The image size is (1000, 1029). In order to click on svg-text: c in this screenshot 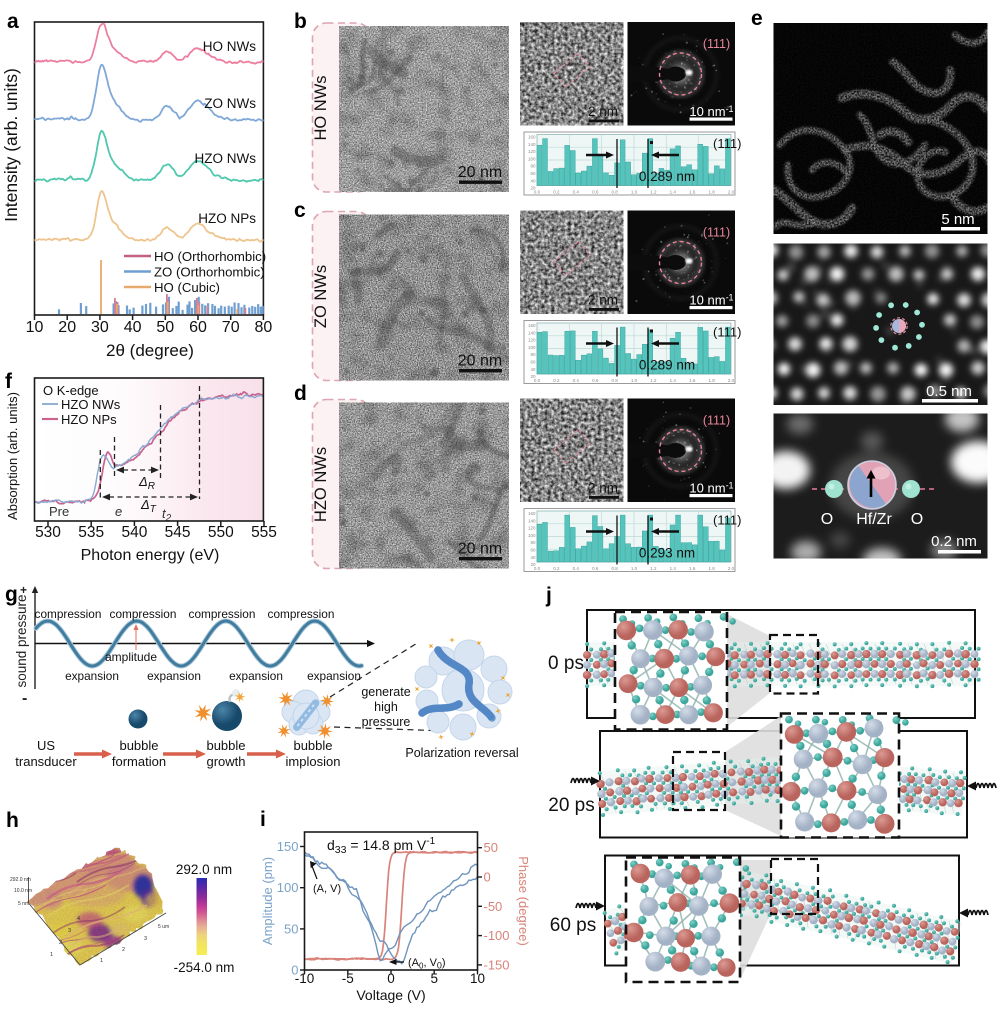, I will do `click(300, 210)`.